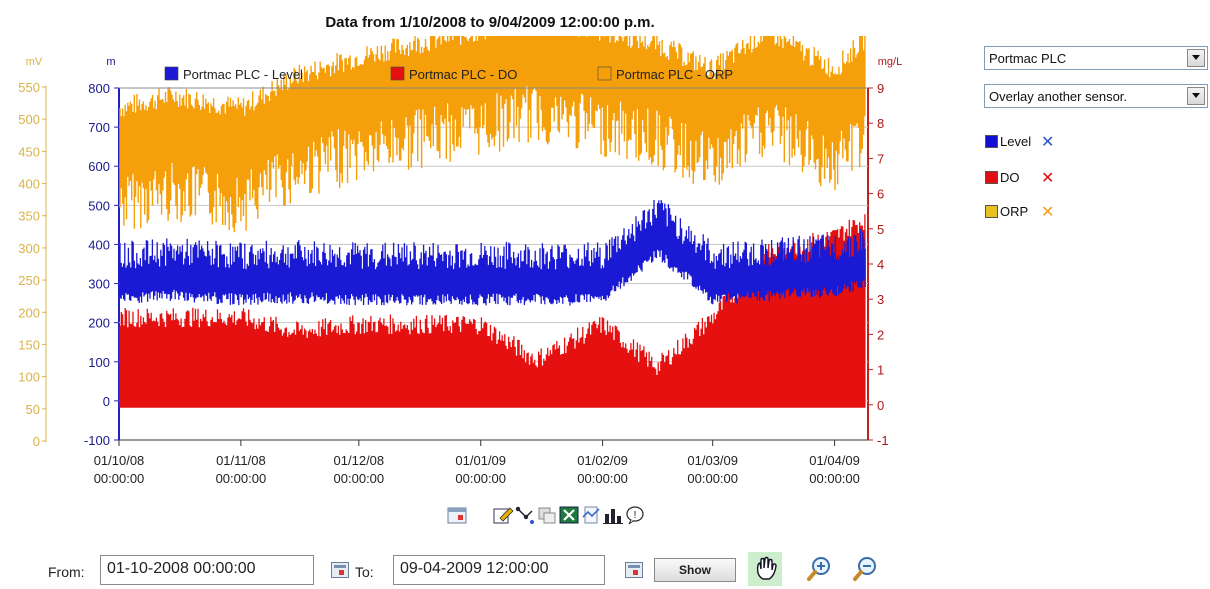  What do you see at coordinates (34, 62) in the screenshot?
I see `orp-axis-unit: mV` at bounding box center [34, 62].